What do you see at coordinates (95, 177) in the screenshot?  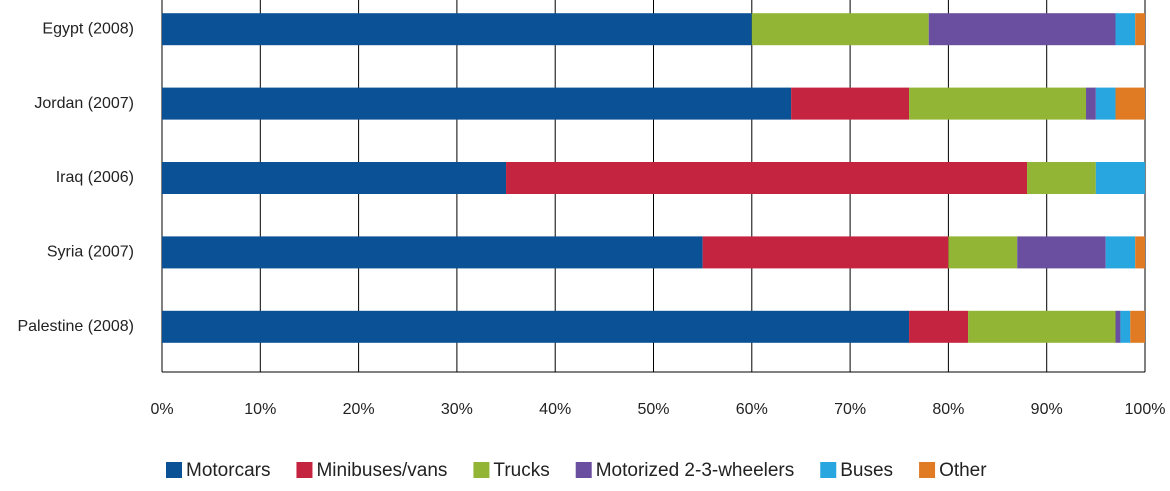 I see `y-tick-label: Iraq (2006)` at bounding box center [95, 177].